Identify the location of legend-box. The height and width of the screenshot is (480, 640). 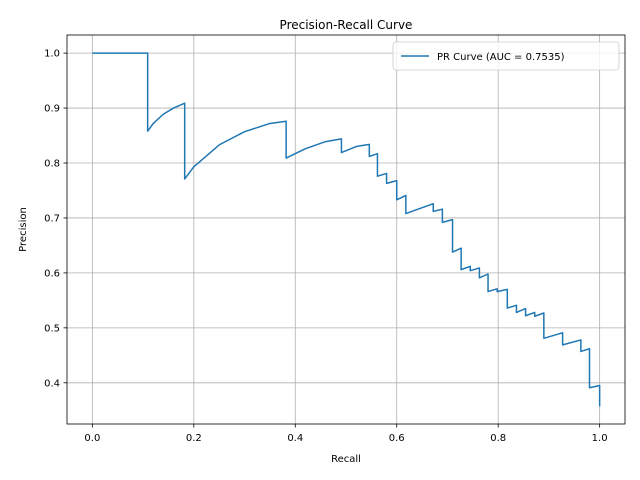
(506, 56).